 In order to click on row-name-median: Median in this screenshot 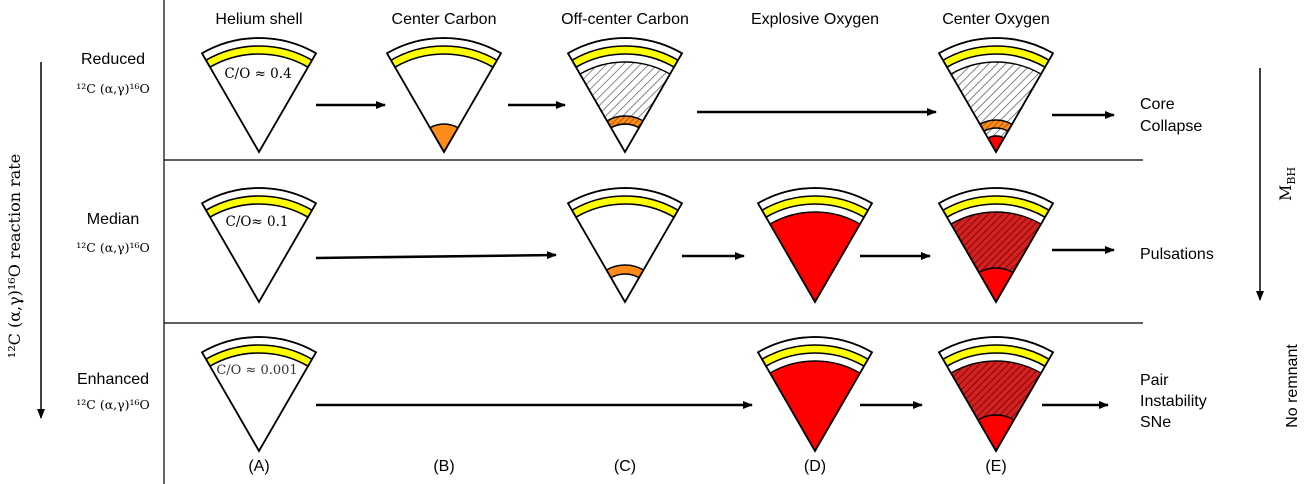, I will do `click(113, 219)`.